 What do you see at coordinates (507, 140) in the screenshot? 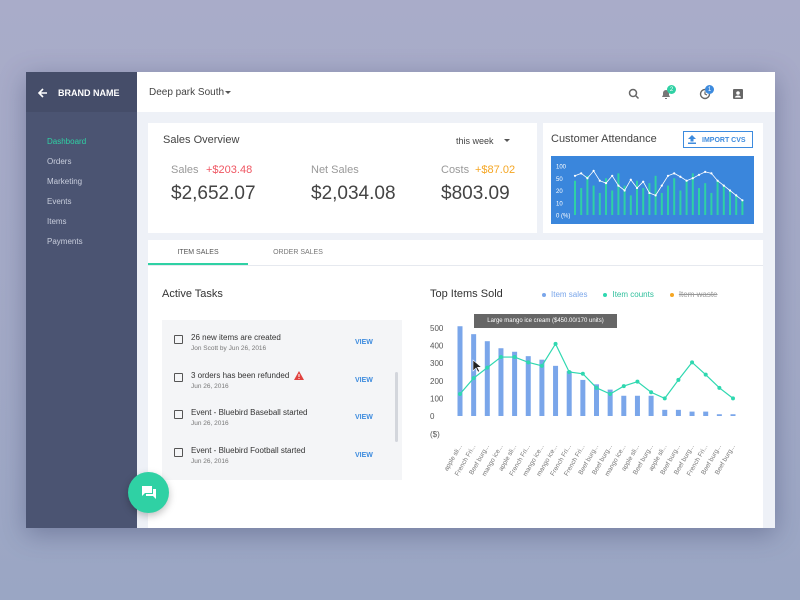
I see `dropdown-icon` at bounding box center [507, 140].